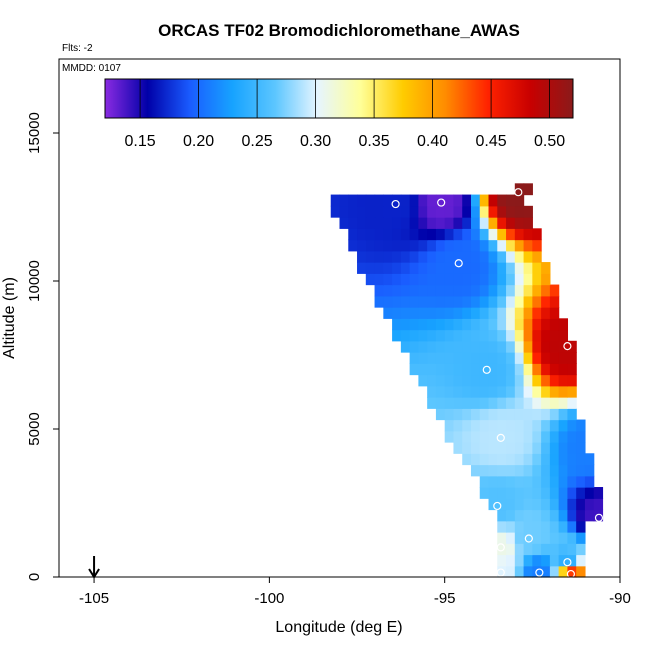 This screenshot has width=650, height=650. What do you see at coordinates (140, 141) in the screenshot?
I see `colorbar-tick-label: 0.15` at bounding box center [140, 141].